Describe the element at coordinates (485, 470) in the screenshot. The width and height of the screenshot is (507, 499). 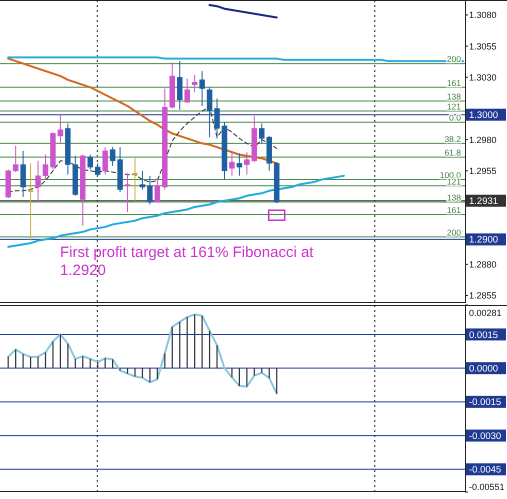
I see `y-tick-label: -0.0045` at that location.